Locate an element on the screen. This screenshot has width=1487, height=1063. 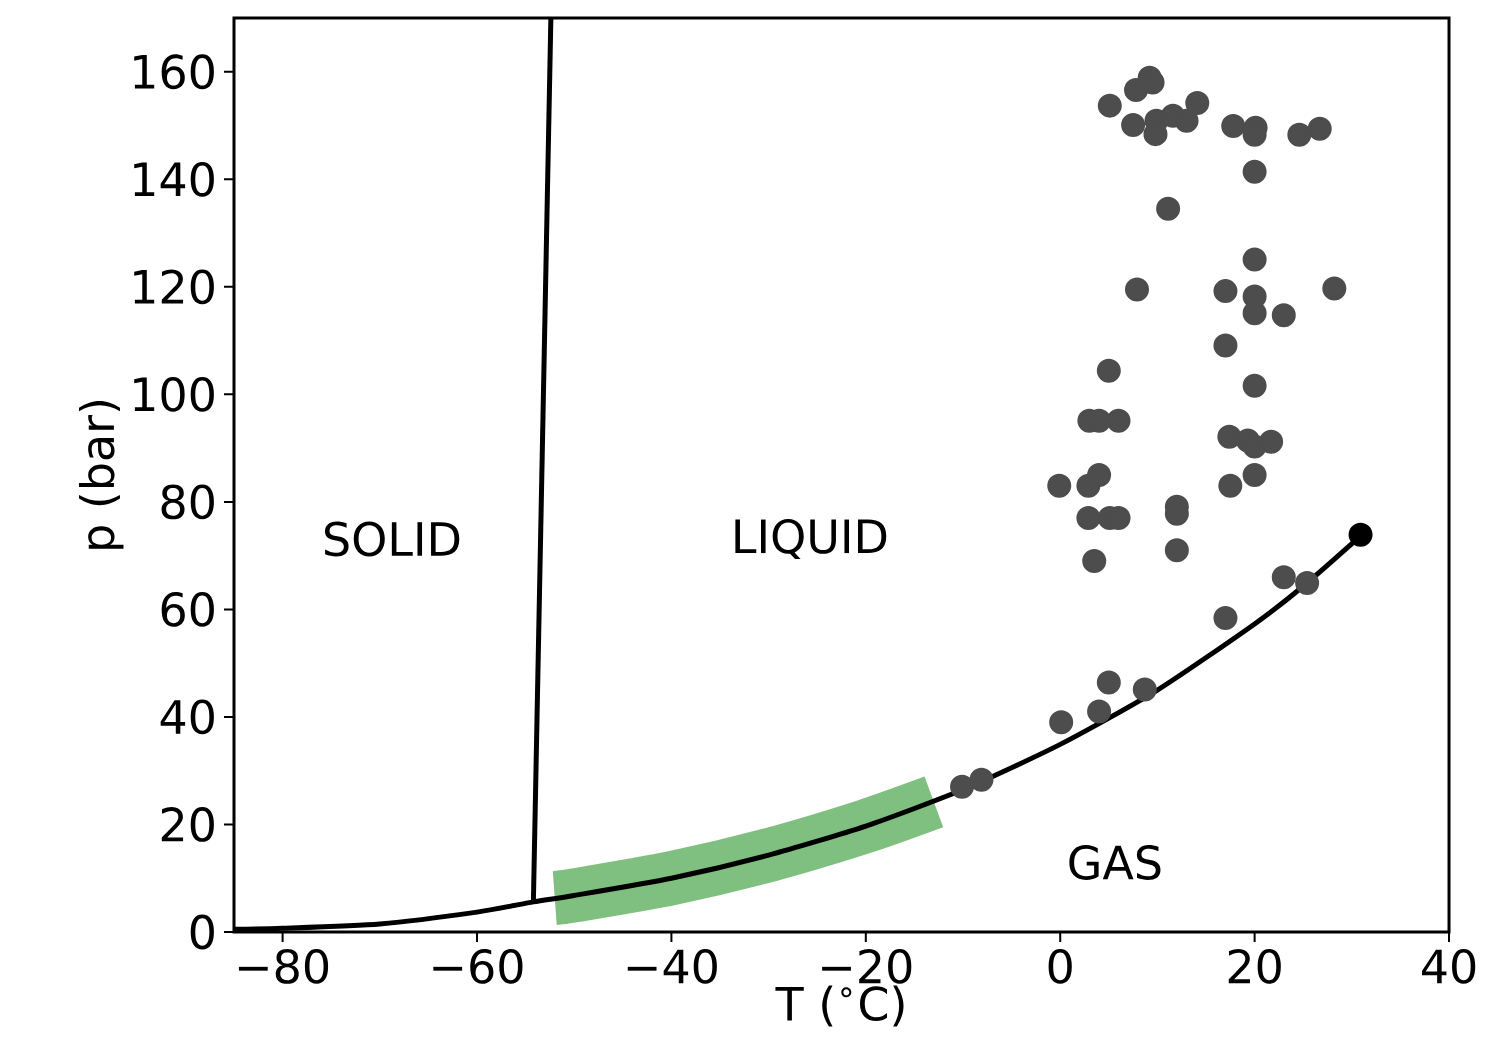
x-tick-label: −80 is located at coordinates (283, 966).